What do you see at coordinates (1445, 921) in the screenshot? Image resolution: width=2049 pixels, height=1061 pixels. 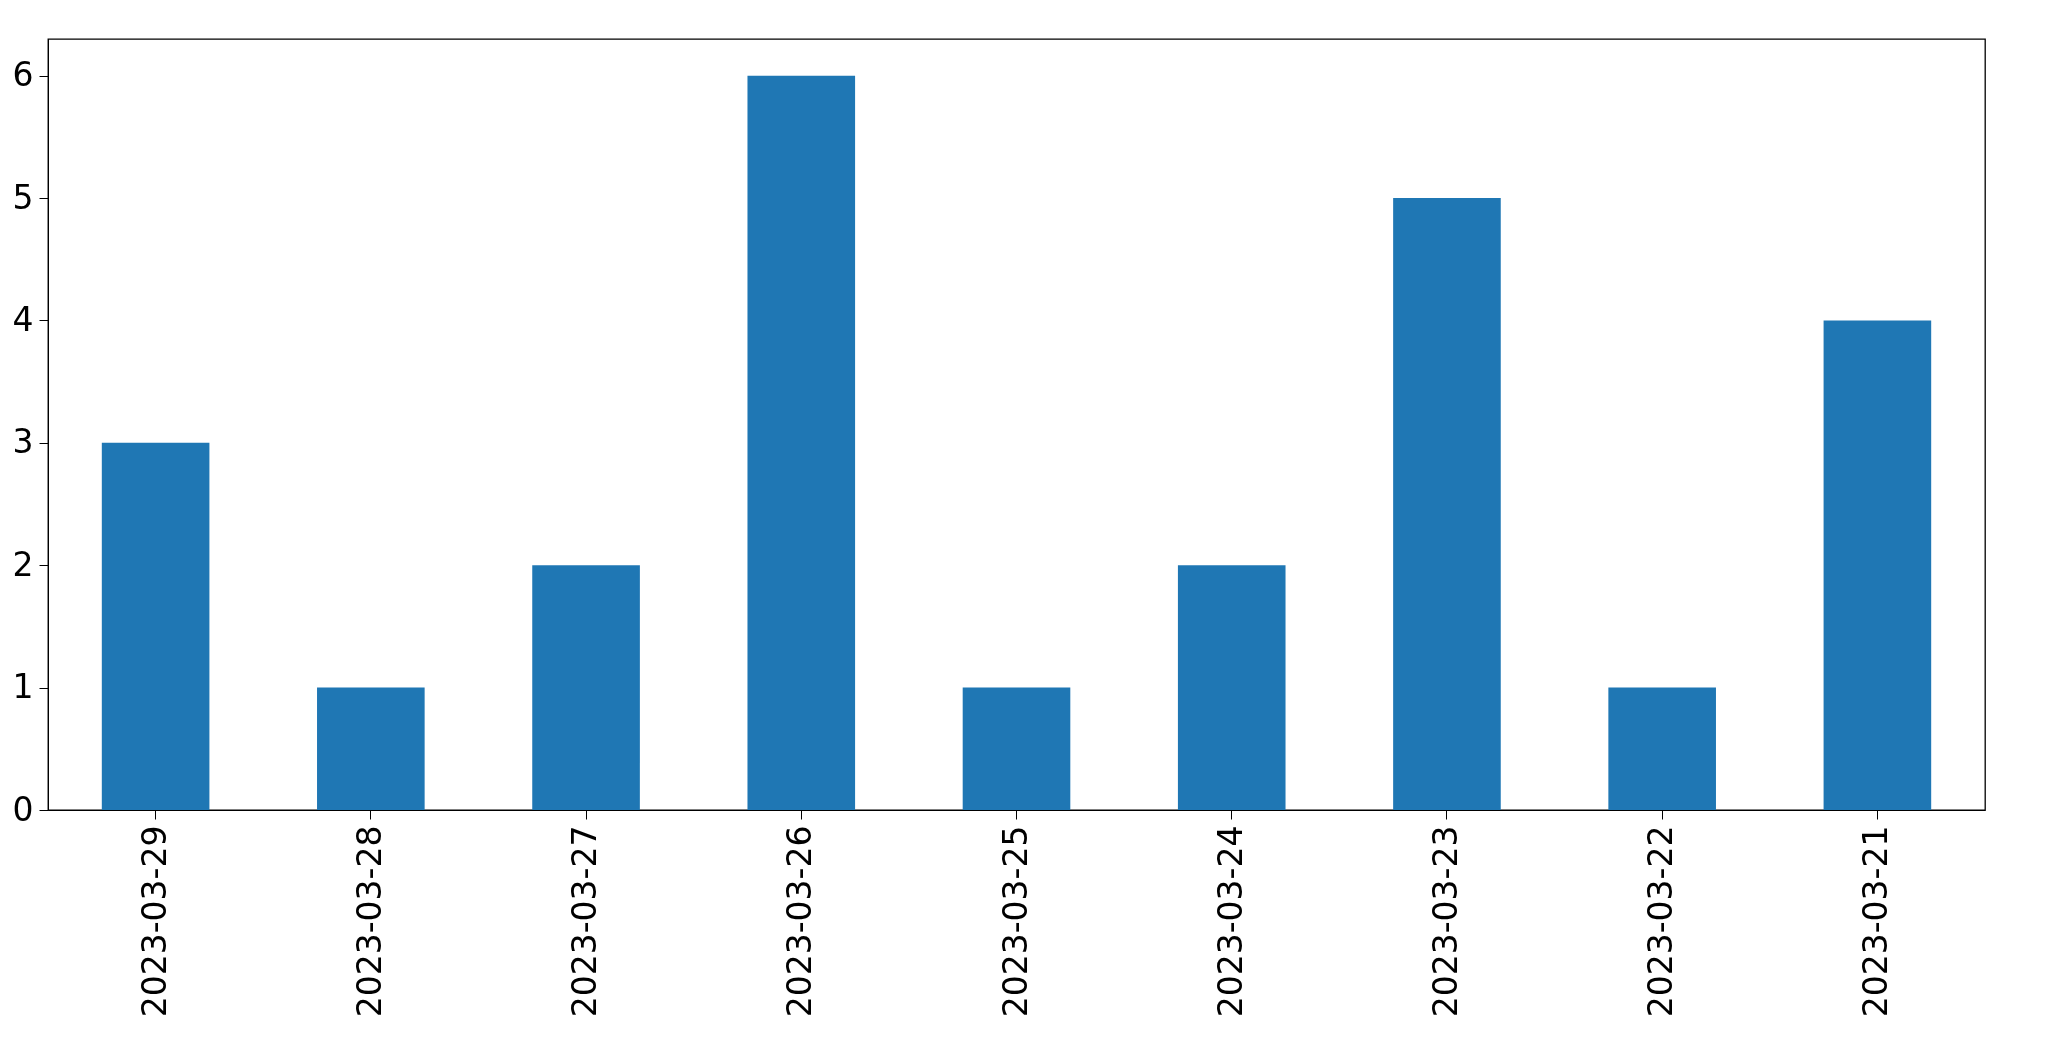 I see `x-tick-label: 2023-03-23` at bounding box center [1445, 921].